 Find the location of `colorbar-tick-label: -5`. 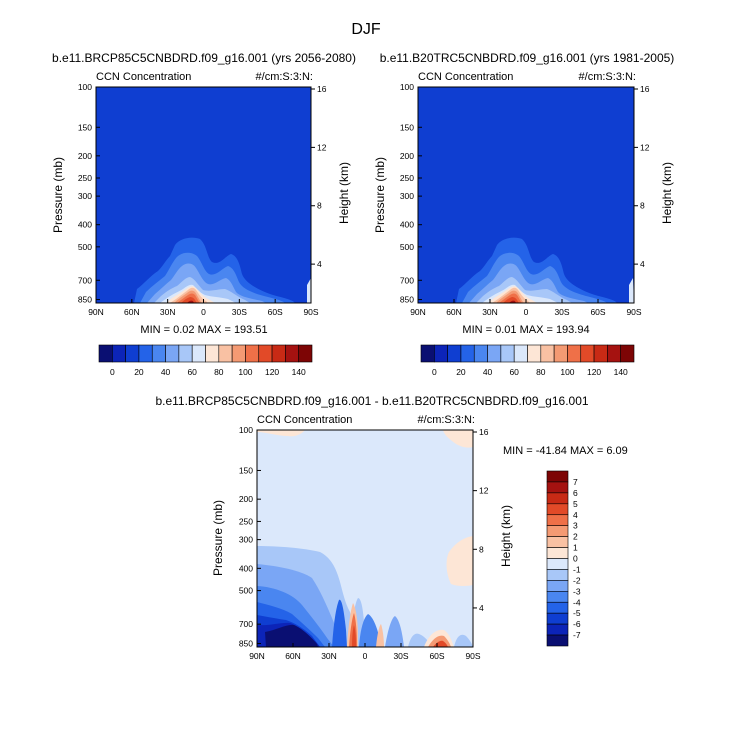

colorbar-tick-label: -5 is located at coordinates (577, 613).